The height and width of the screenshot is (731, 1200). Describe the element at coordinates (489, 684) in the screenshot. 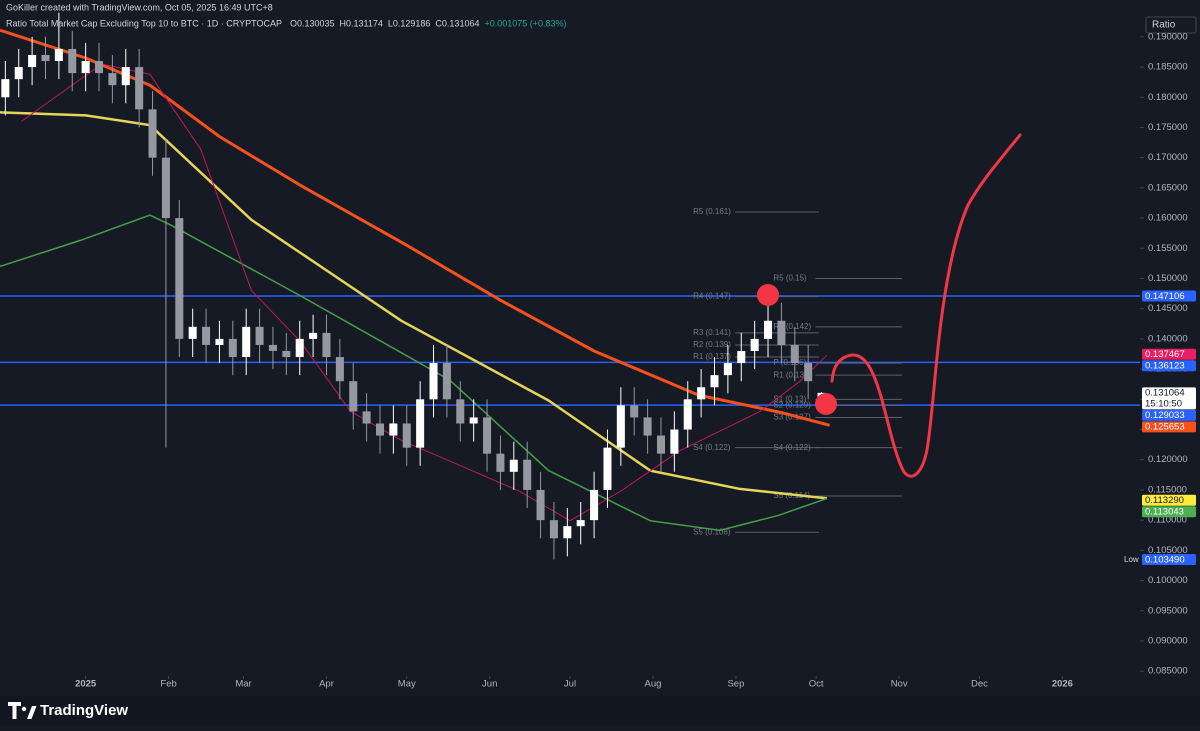

I see `x-tick-label: Jun` at that location.